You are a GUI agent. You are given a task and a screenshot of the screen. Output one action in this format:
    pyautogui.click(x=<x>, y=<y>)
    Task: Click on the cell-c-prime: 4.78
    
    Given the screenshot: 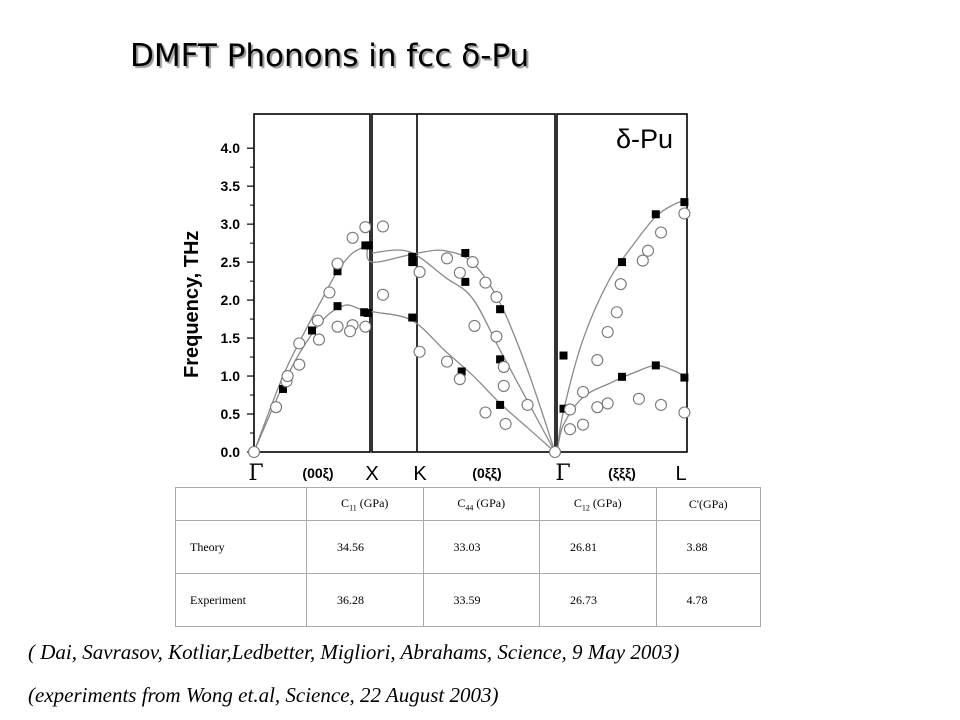 What is the action you would take?
    pyautogui.click(x=708, y=600)
    